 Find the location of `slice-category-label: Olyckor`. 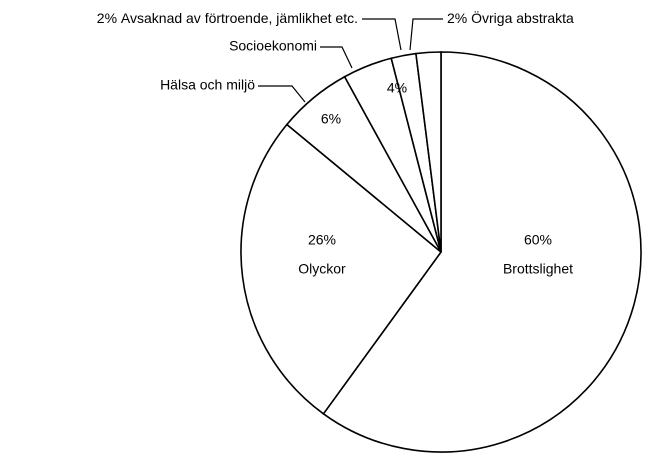

slice-category-label: Olyckor is located at coordinates (322, 269).